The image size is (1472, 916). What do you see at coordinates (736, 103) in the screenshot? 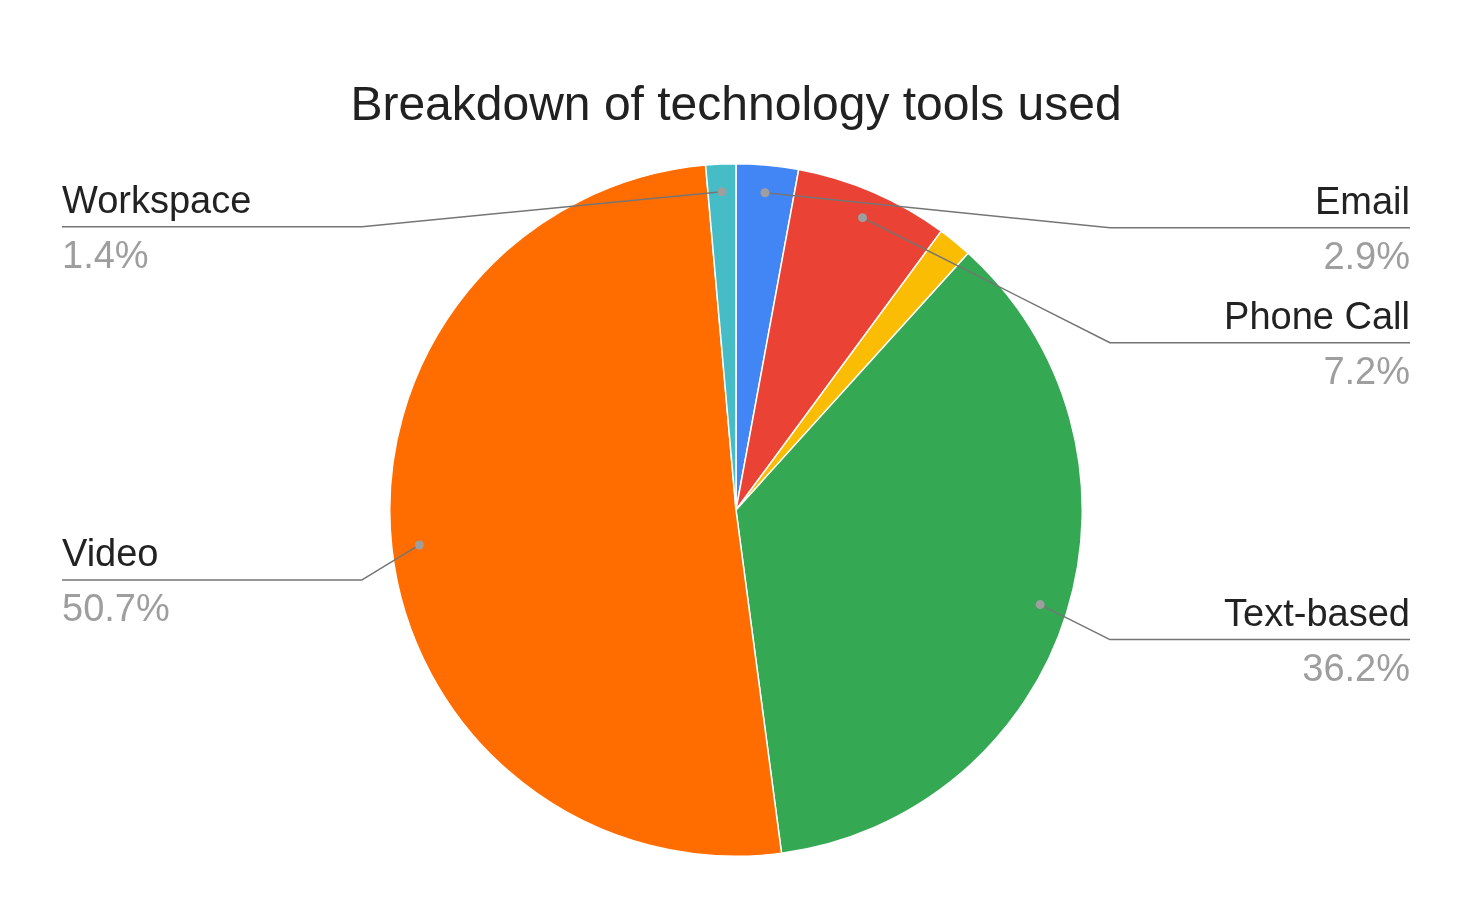
I see `chart-title: Breakdown of technology tools used` at bounding box center [736, 103].